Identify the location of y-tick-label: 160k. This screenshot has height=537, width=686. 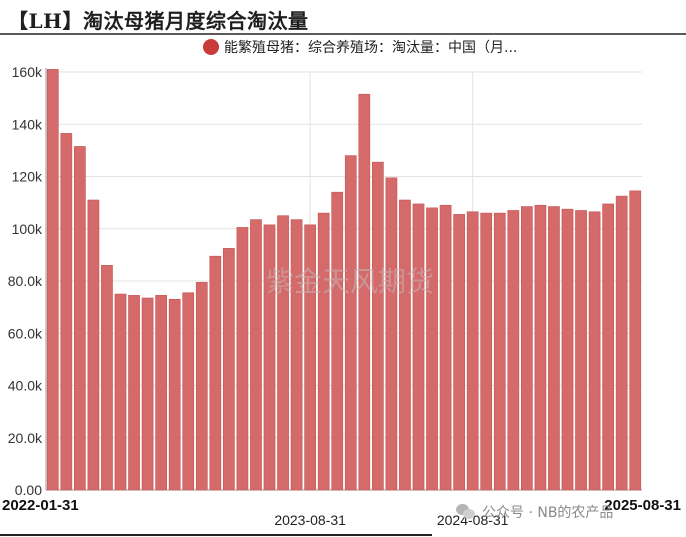
(27, 72).